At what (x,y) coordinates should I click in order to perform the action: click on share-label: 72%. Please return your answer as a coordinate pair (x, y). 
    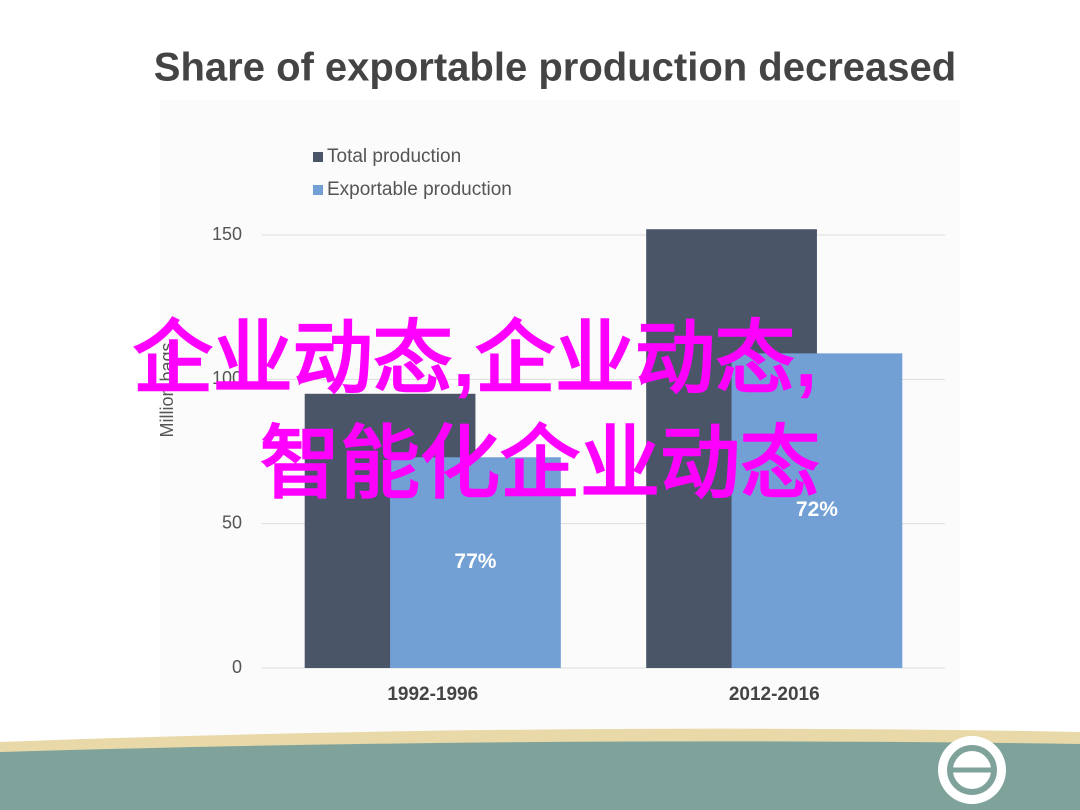
    Looking at the image, I should click on (817, 509).